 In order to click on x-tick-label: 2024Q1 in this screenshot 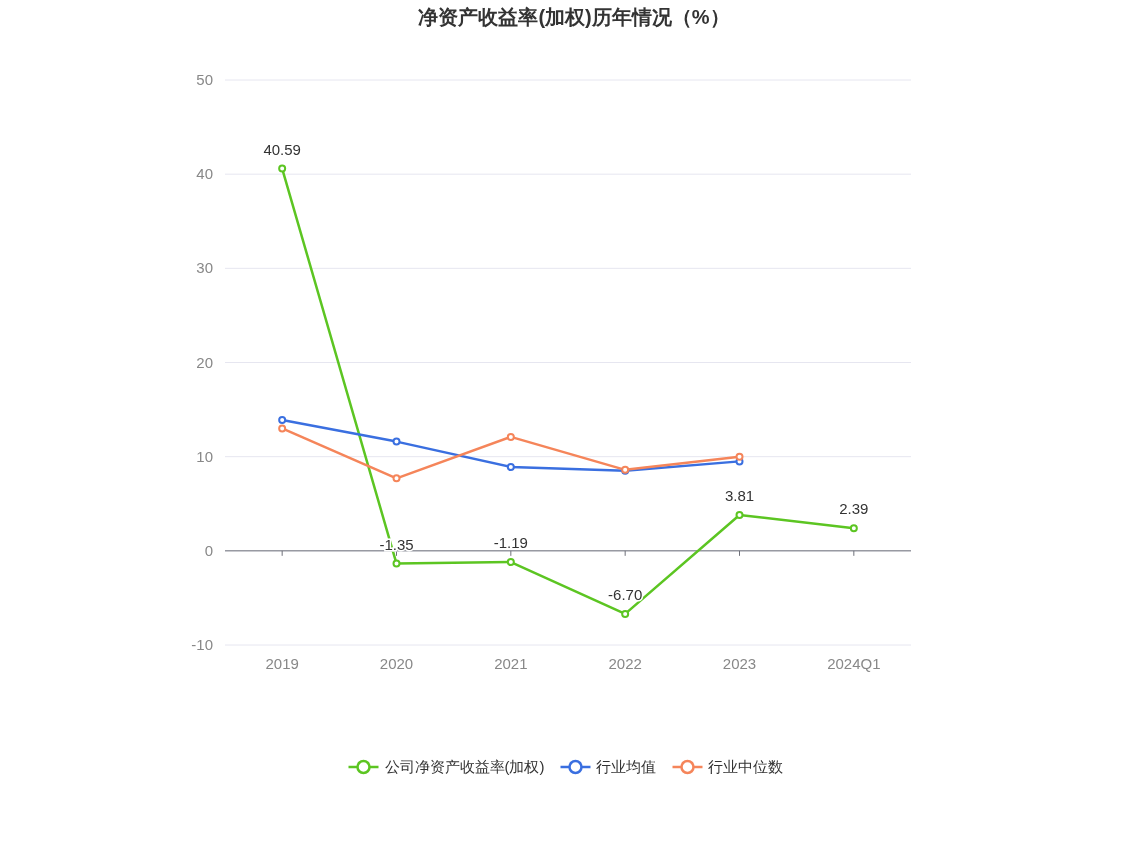, I will do `click(854, 663)`.